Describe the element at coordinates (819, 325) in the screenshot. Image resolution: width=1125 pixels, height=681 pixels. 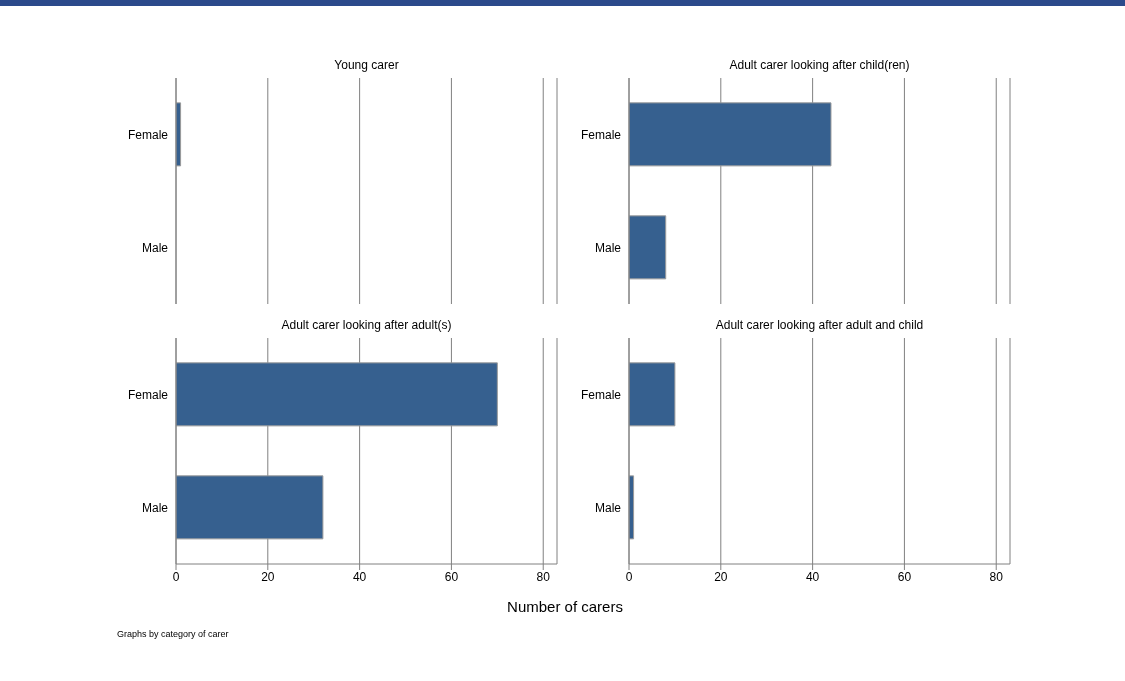
I see `chart-title: Adult carer looking after adult and child` at that location.